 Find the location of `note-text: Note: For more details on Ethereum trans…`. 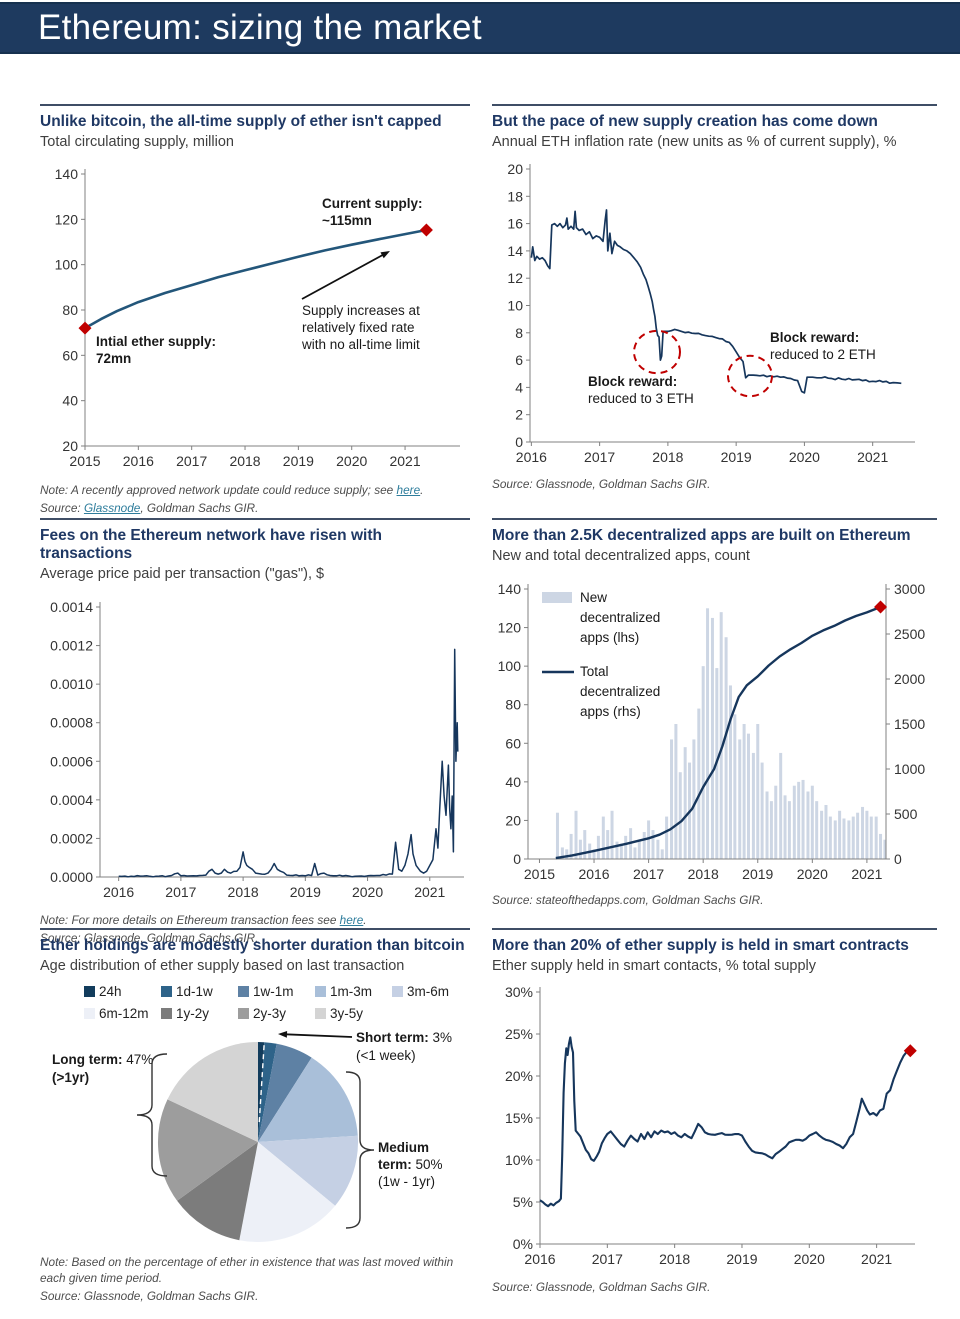

note-text: Note: For more details on Ethereum trans… is located at coordinates (190, 920).